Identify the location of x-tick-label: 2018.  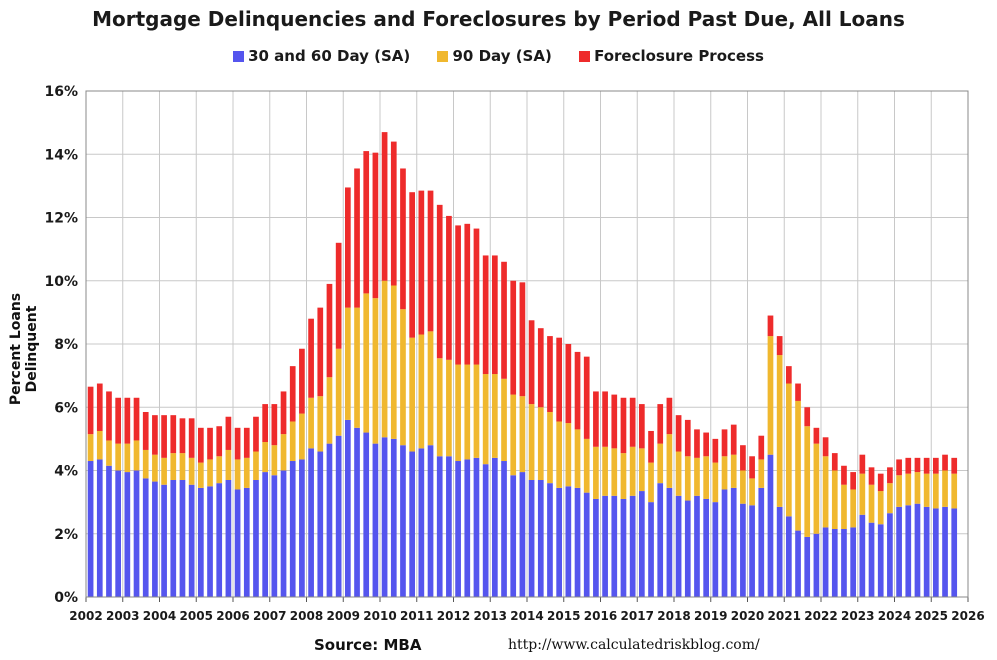
(673, 616).